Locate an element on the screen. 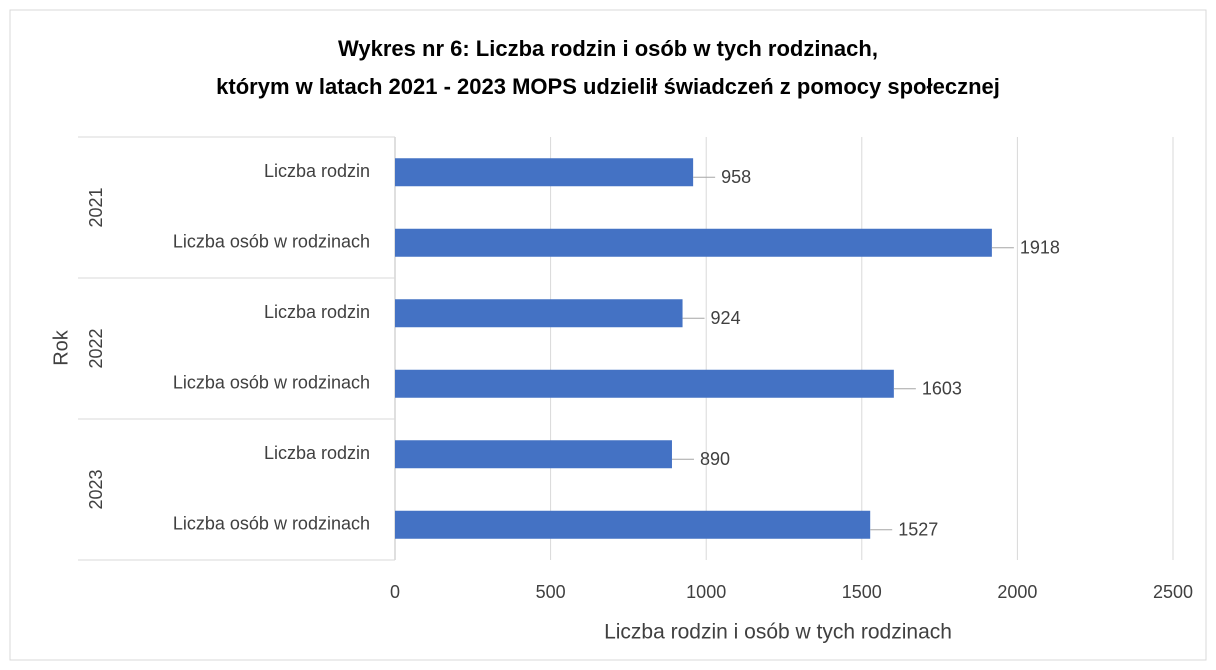  group-label: 2022 is located at coordinates (96, 348).